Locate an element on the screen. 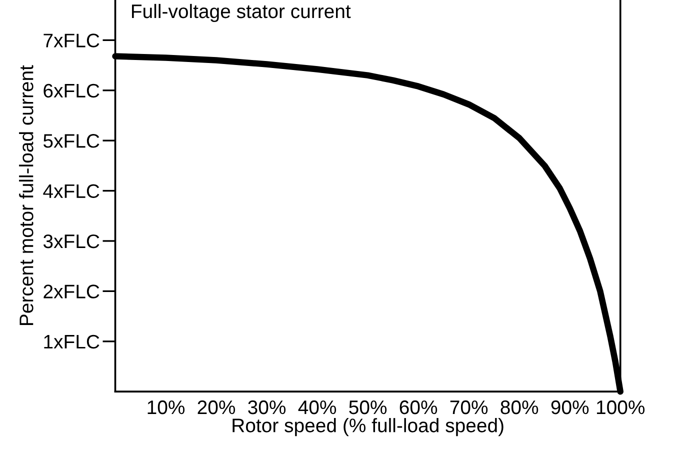  y-tick-label: 6xFLC is located at coordinates (72, 91).